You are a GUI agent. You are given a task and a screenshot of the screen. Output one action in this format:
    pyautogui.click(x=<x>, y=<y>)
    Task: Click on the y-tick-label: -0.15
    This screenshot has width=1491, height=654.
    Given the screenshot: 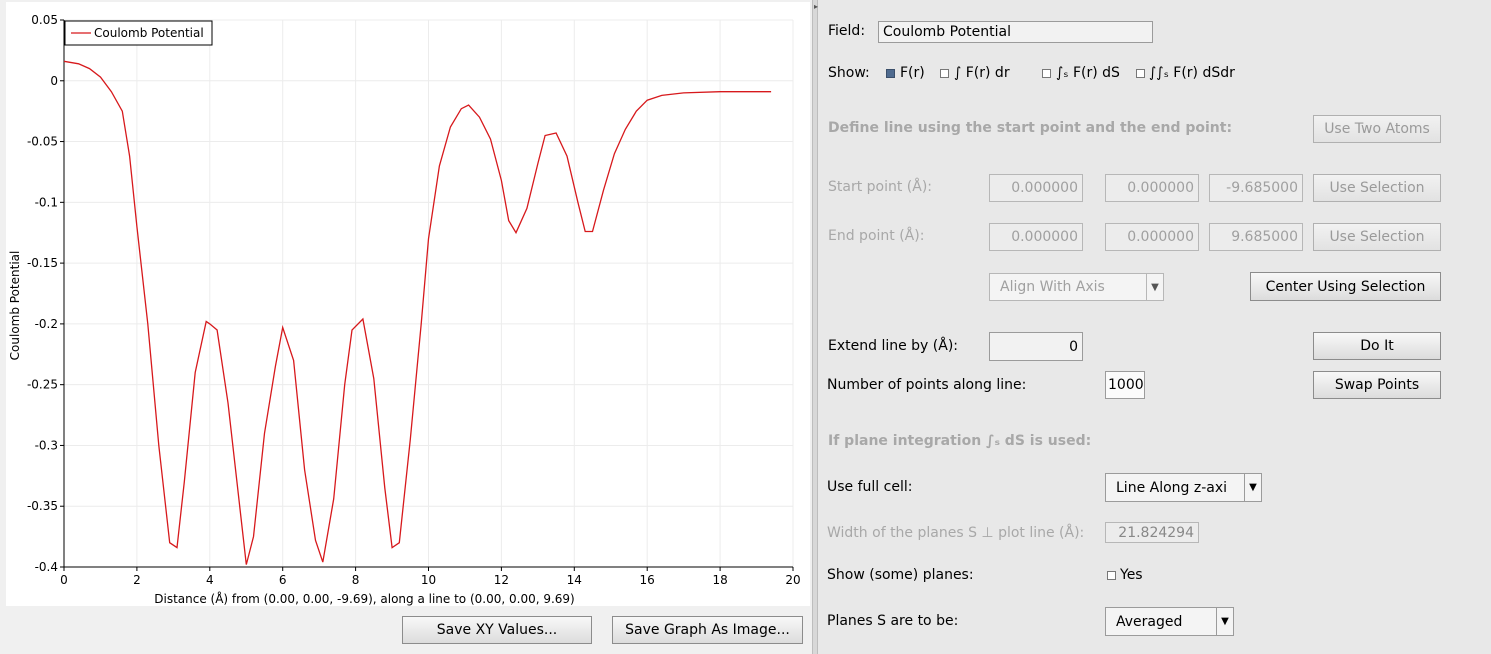 What is the action you would take?
    pyautogui.click(x=42, y=263)
    